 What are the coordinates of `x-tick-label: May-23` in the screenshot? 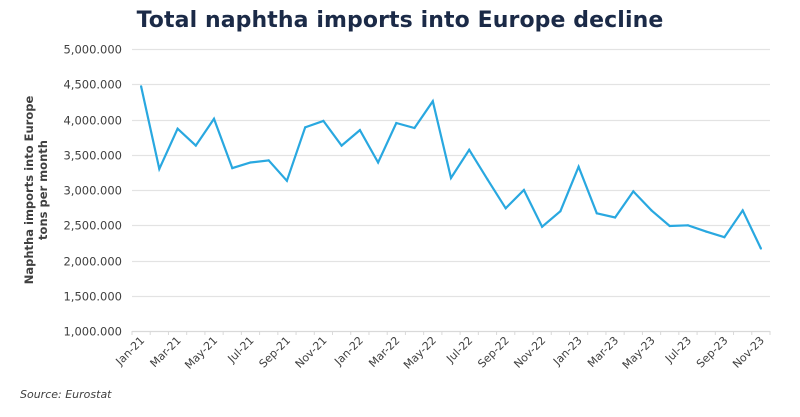 It's located at (639, 353).